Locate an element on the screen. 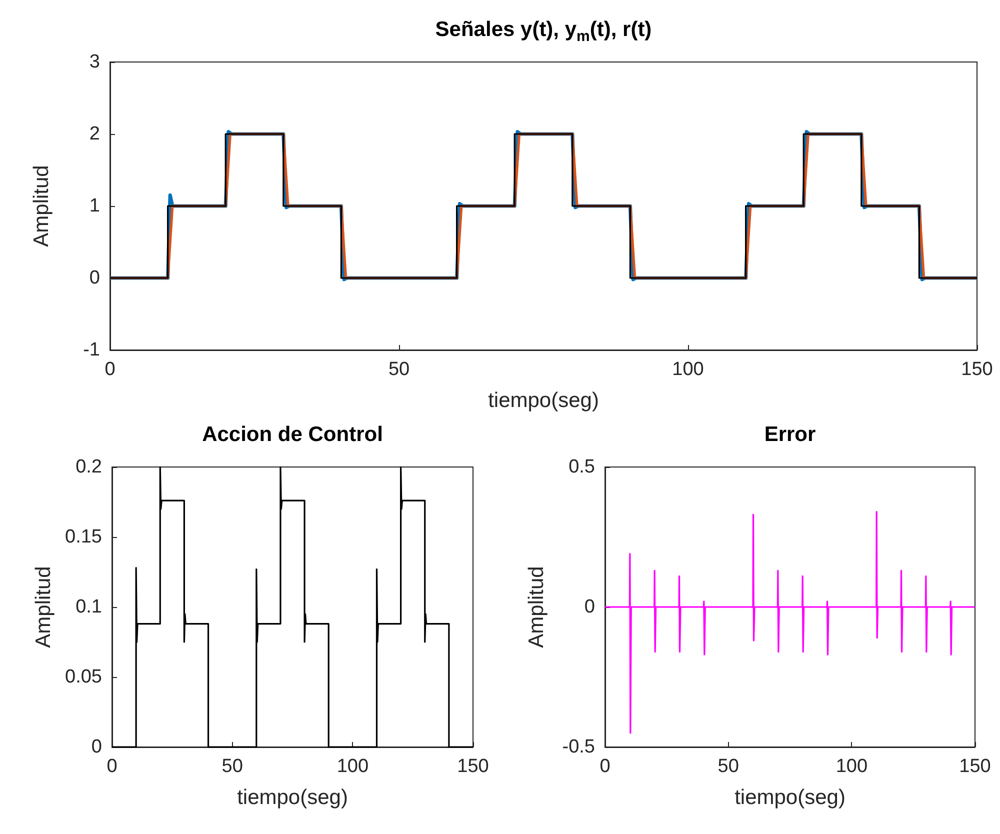  y-tick-label: 3 is located at coordinates (94, 62).